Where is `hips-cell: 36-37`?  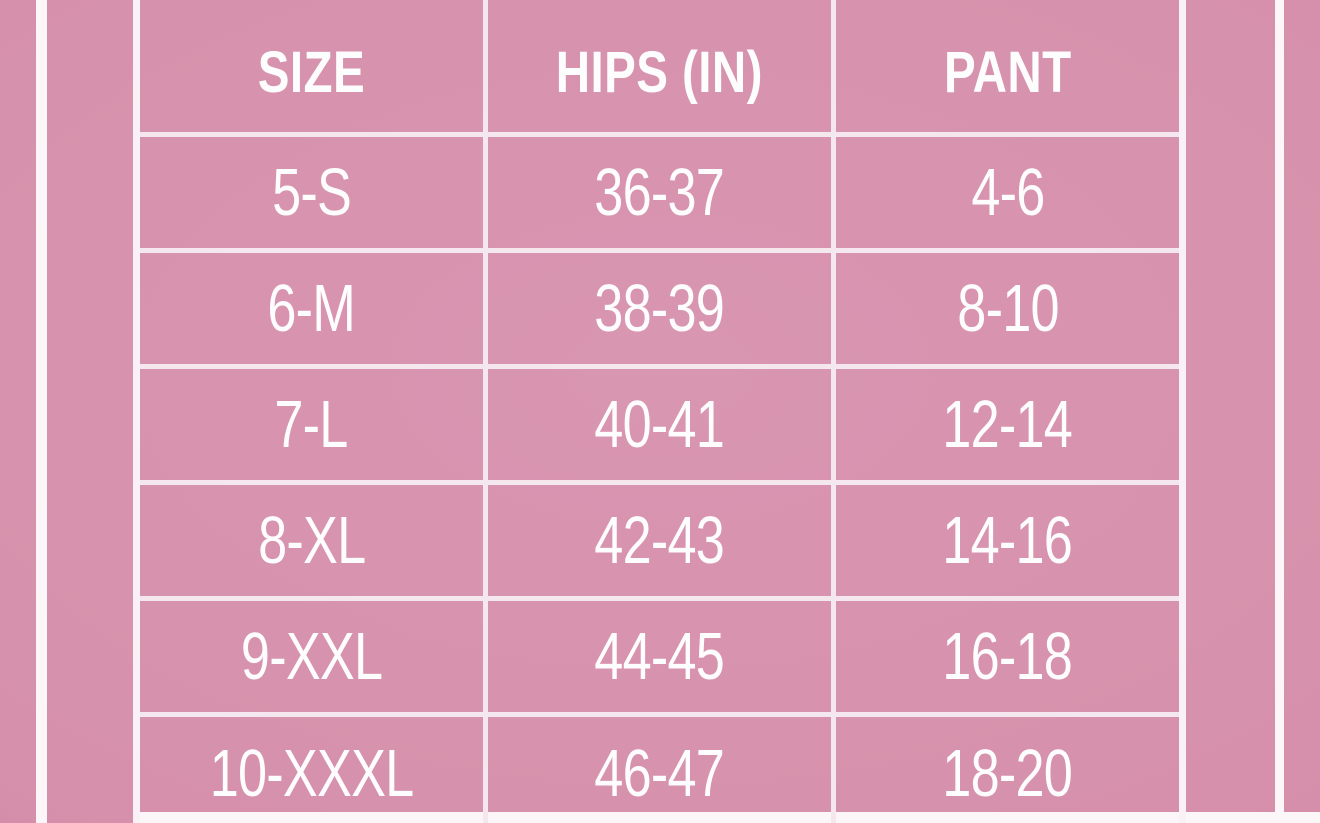 hips-cell: 36-37 is located at coordinates (659, 192).